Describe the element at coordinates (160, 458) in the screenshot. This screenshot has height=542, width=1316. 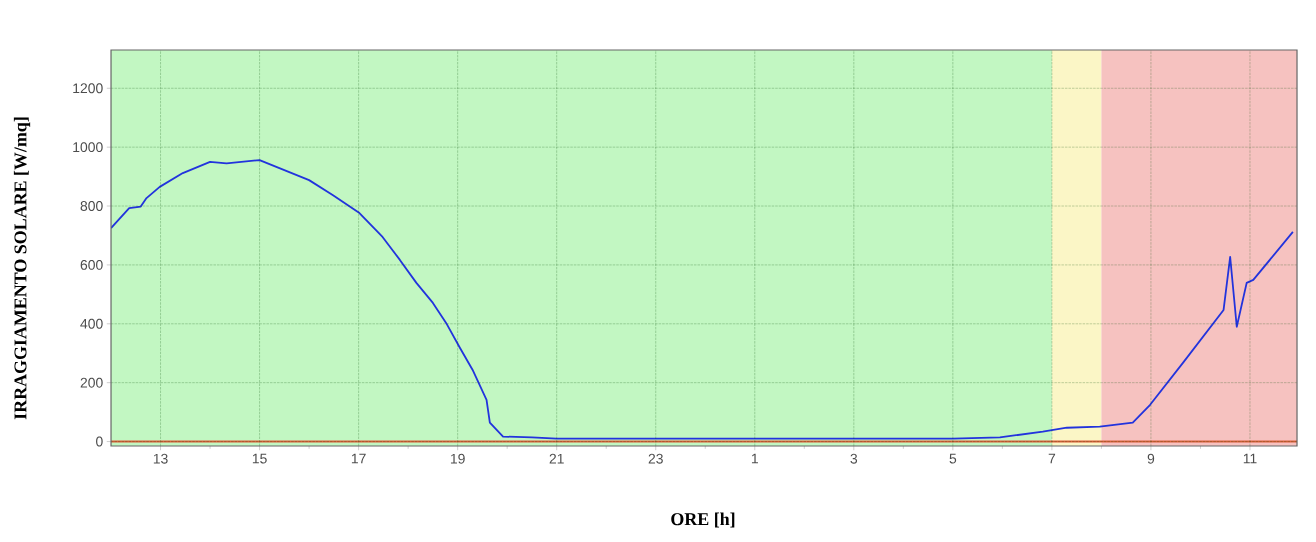
I see `x-tick-label: 13` at that location.